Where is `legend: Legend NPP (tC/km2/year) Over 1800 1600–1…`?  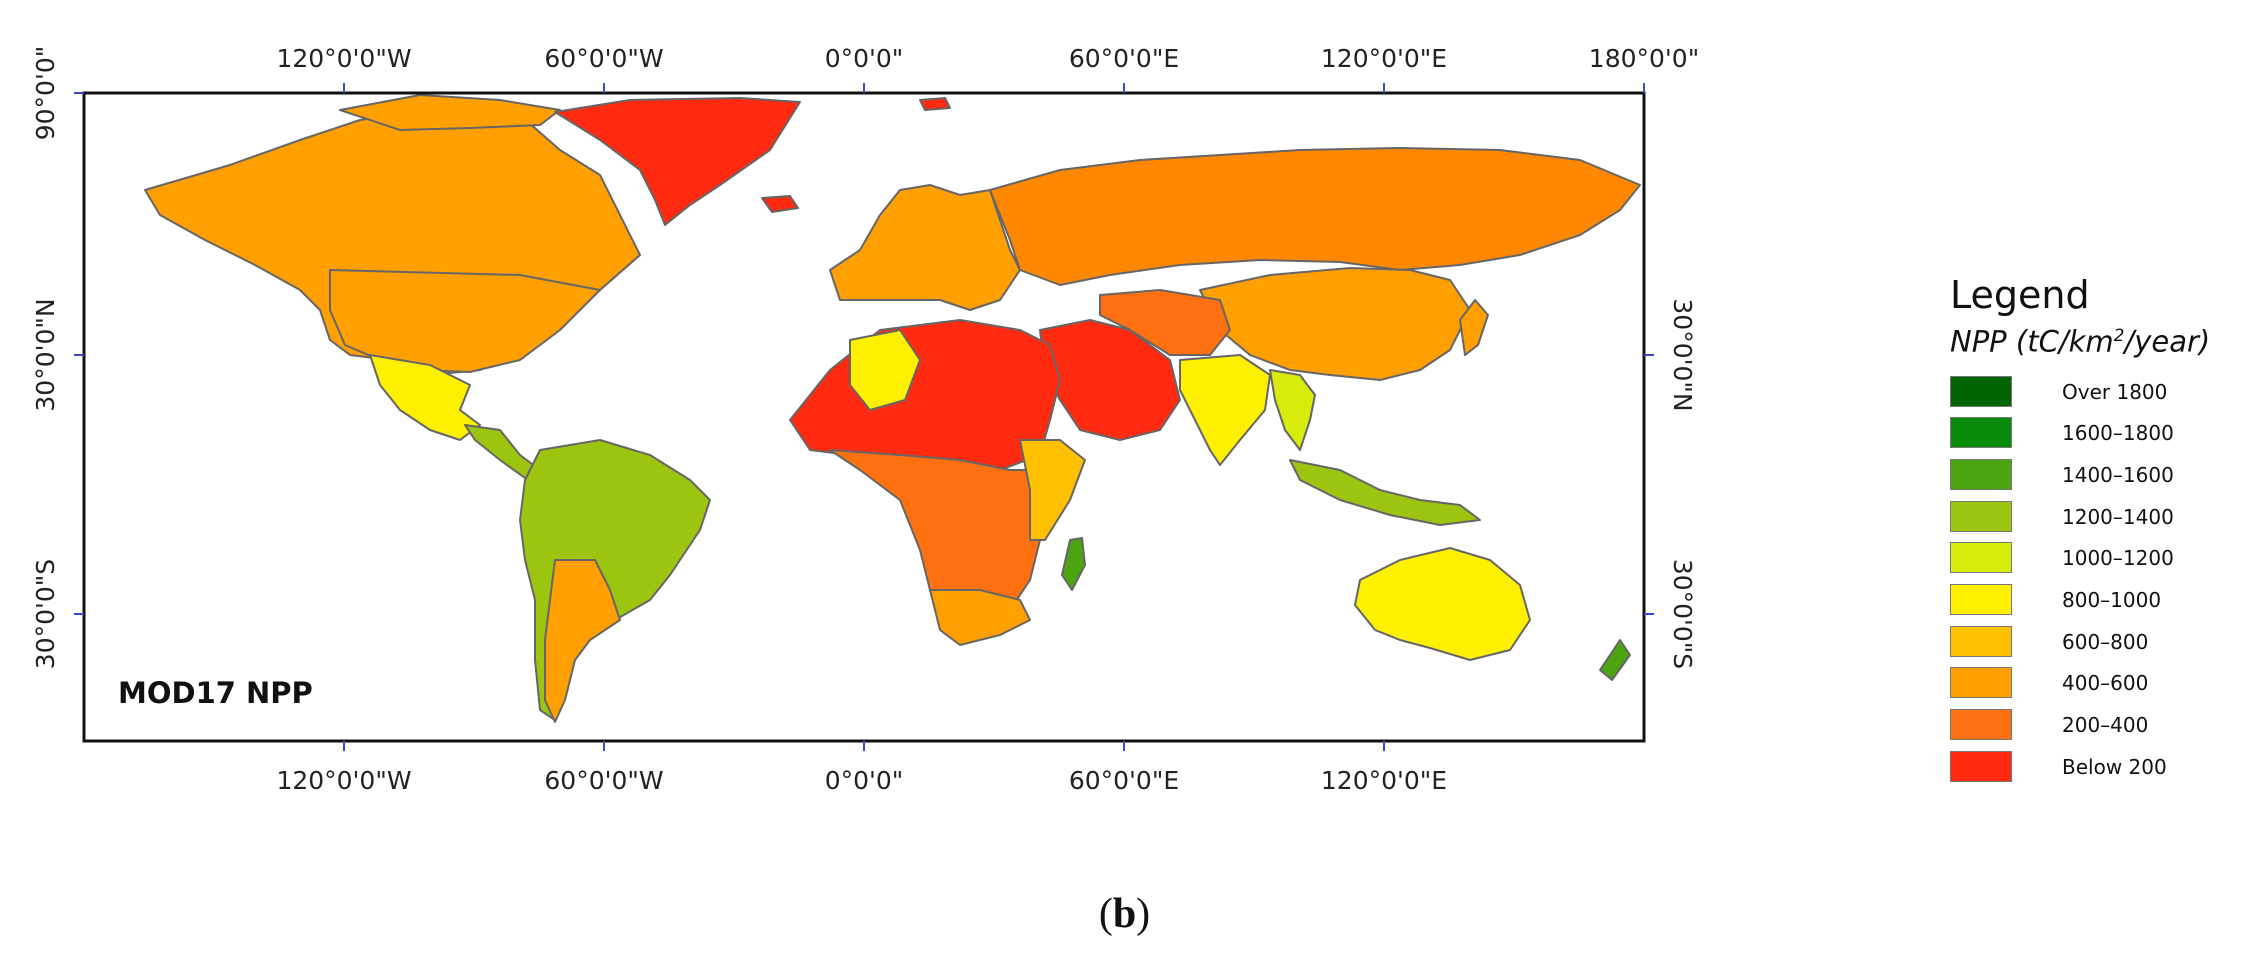
legend: Legend NPP (tC/km2/year) Over 1800 1600–1… is located at coordinates (2090, 532).